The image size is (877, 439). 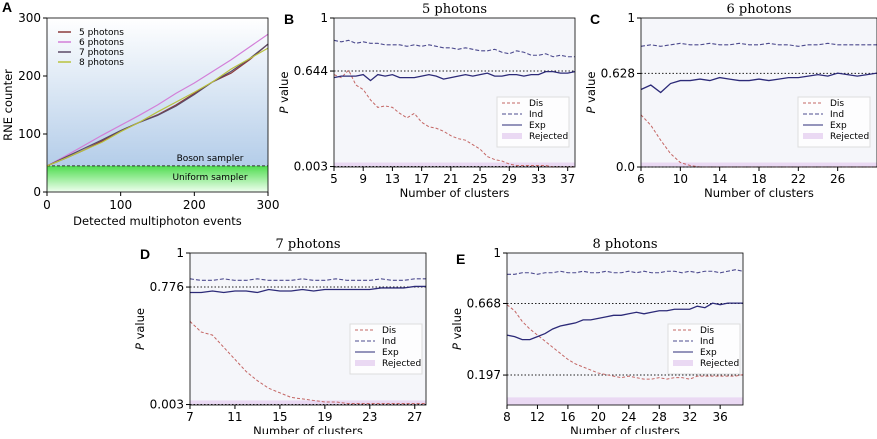 I want to click on panel-title: 5 photons, so click(x=454, y=9).